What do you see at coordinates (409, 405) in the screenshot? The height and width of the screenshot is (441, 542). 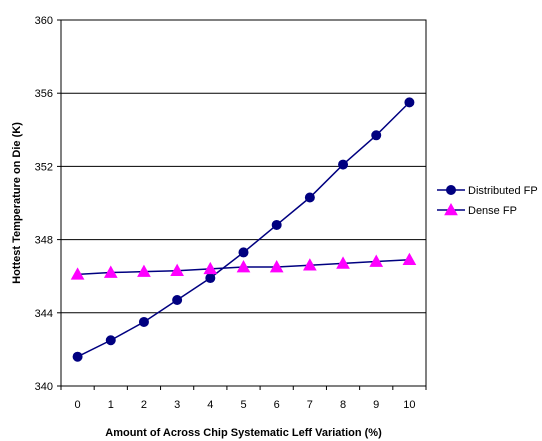 I see `x-tick-label: 10` at bounding box center [409, 405].